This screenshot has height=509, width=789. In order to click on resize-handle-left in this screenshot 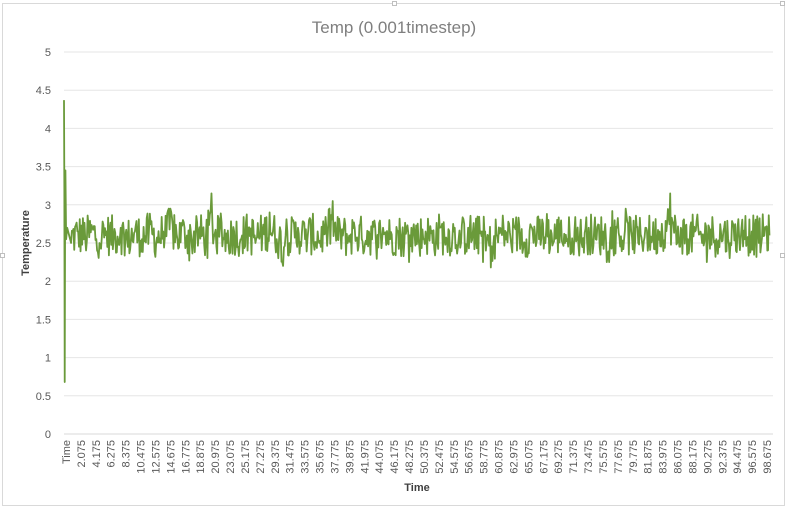, I will do `click(2, 255)`.